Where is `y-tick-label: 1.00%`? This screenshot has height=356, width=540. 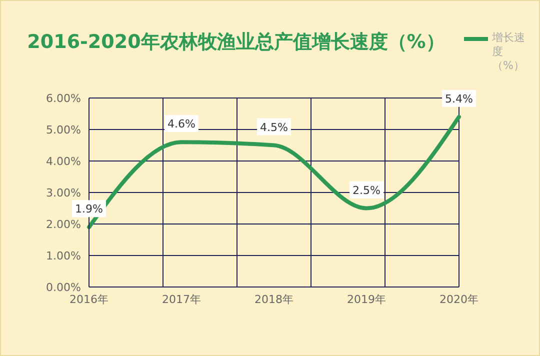 y-tick-label: 1.00% is located at coordinates (63, 255).